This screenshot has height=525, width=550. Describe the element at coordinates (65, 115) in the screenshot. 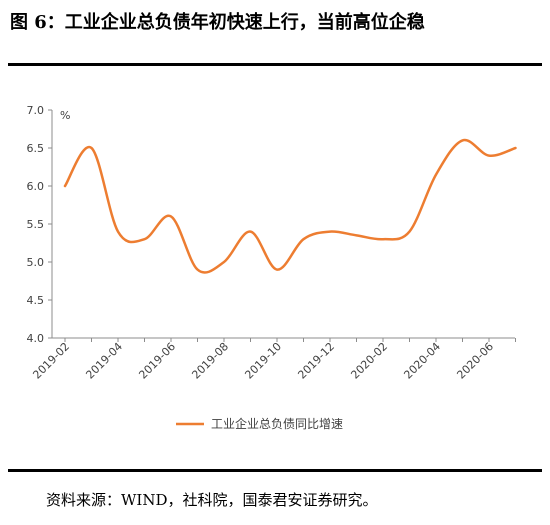

I see `y-unit-label: %` at that location.